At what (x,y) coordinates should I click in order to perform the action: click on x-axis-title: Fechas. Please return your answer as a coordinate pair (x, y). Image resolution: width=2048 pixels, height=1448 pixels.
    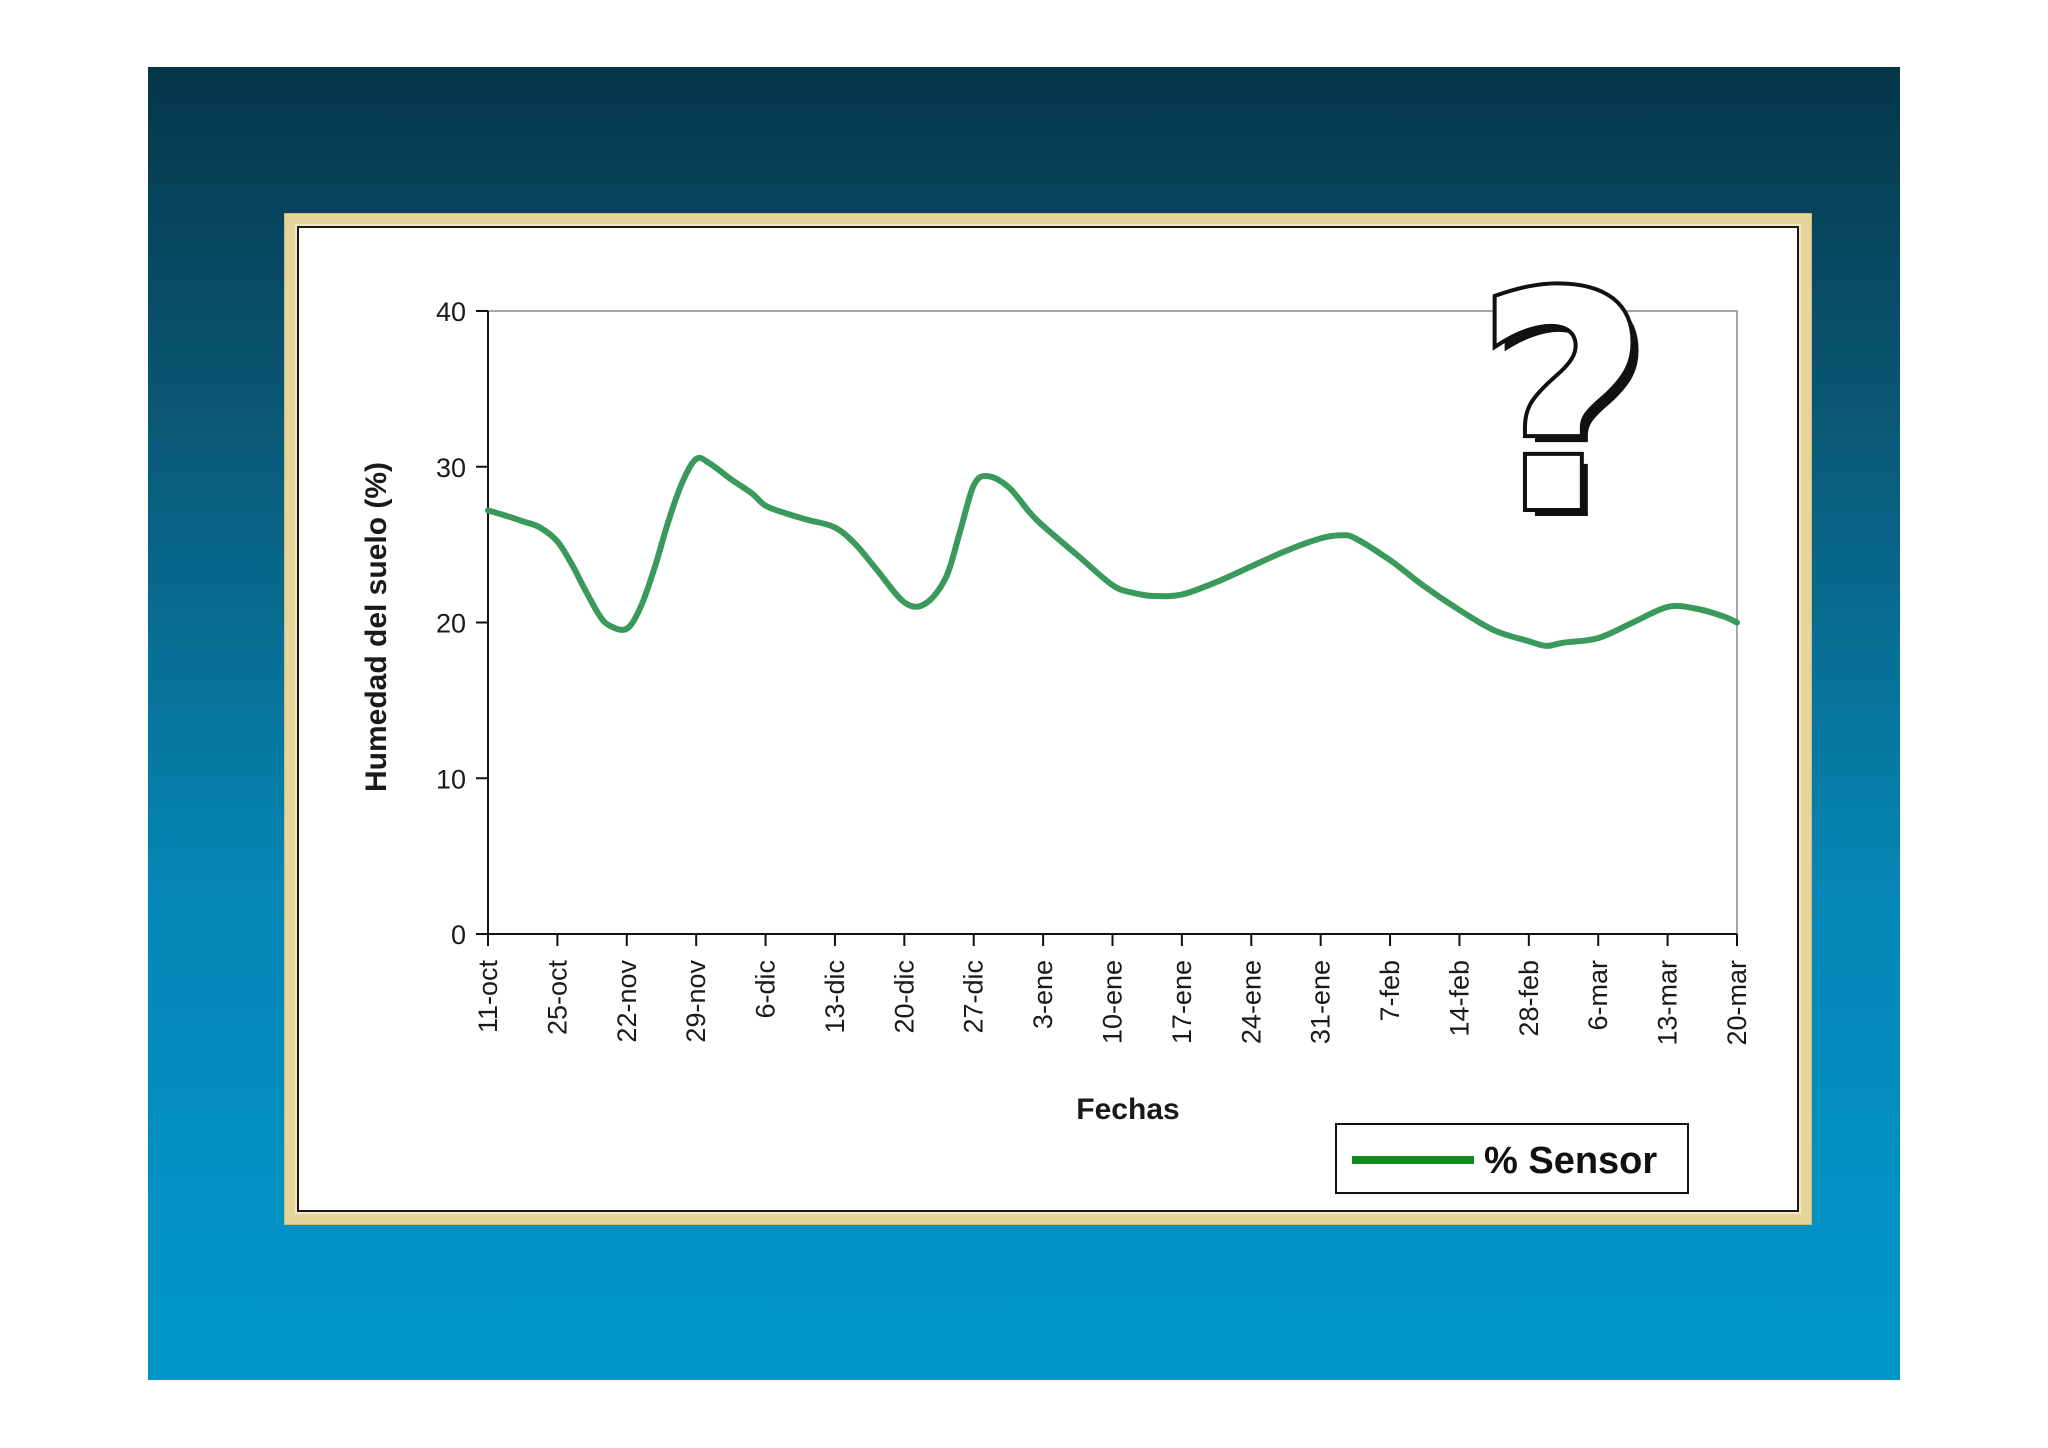
    Looking at the image, I should click on (1127, 1109).